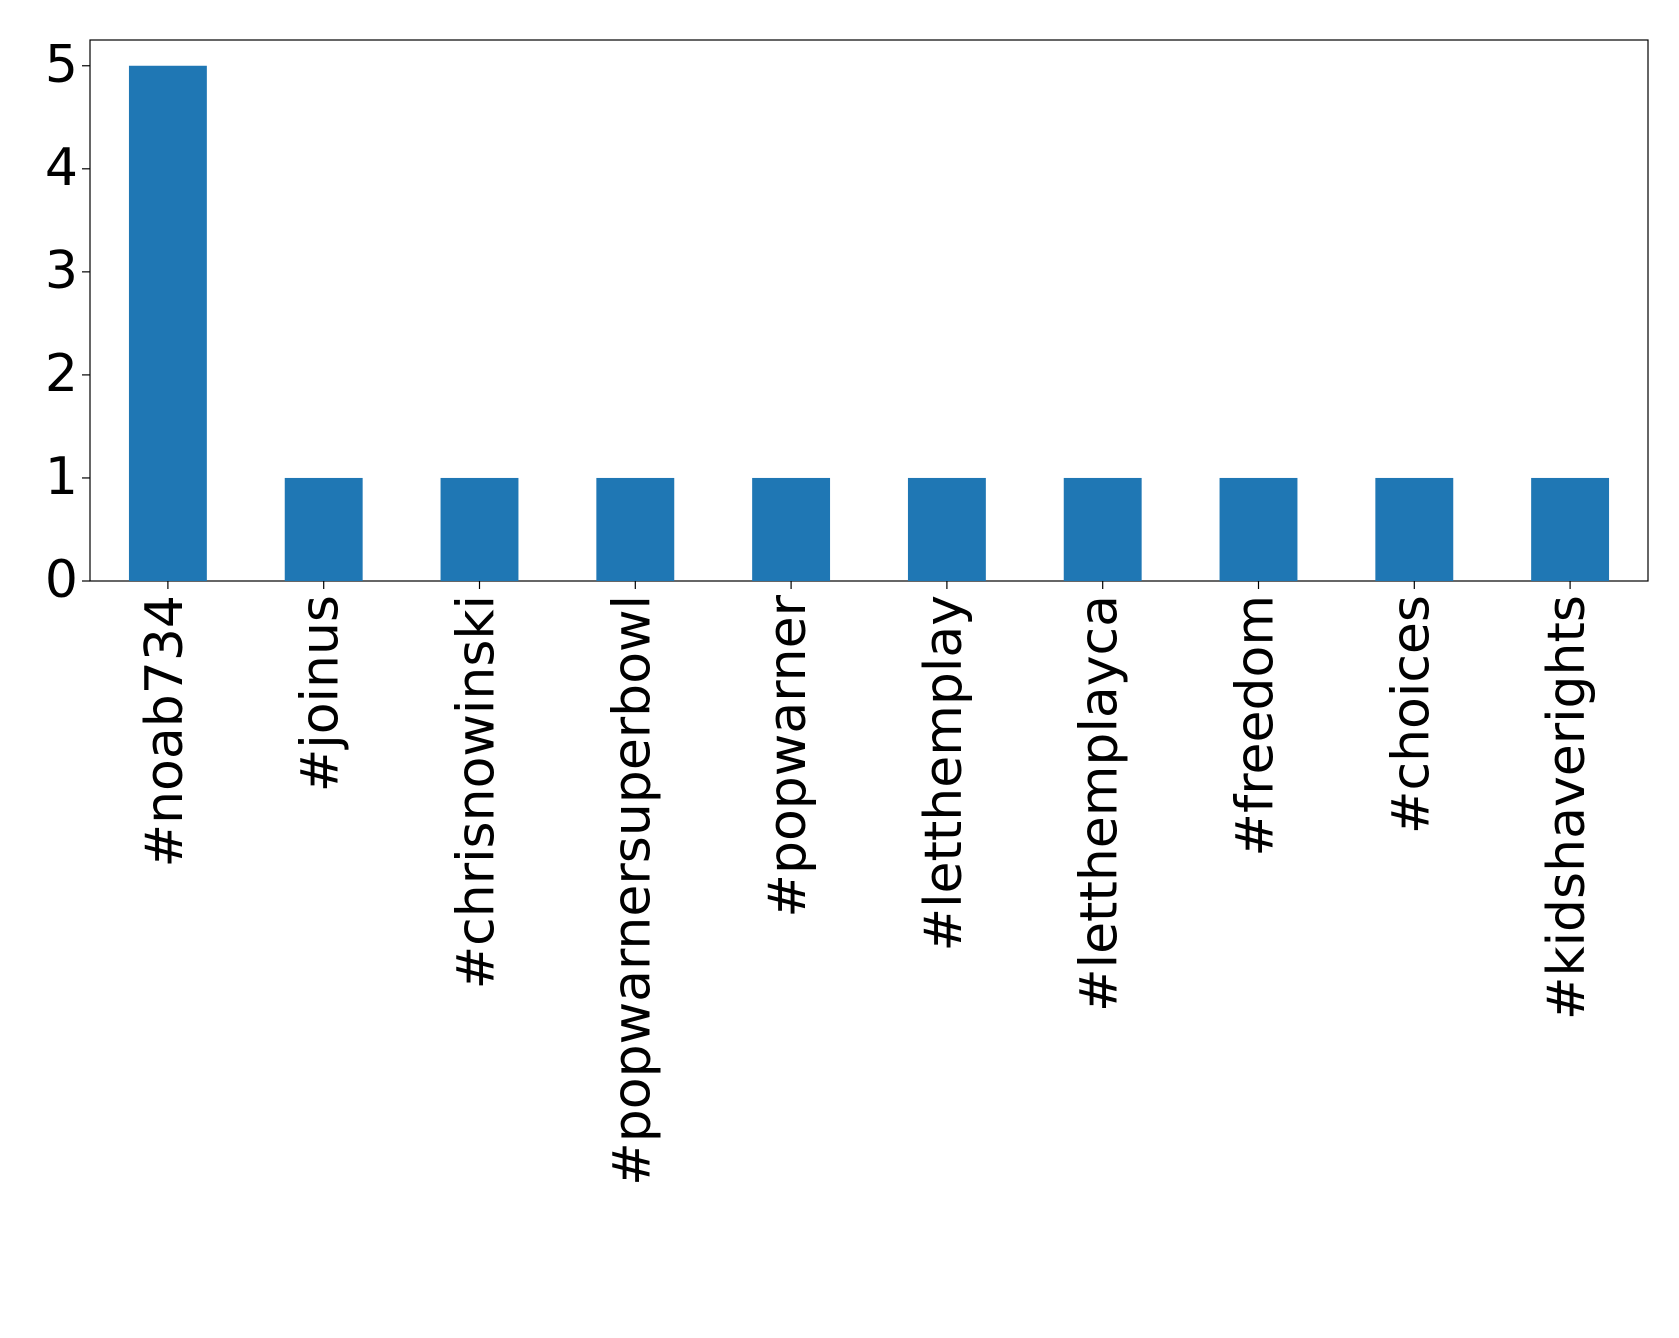  Describe the element at coordinates (61, 271) in the screenshot. I see `y-tick-label: 3` at that location.